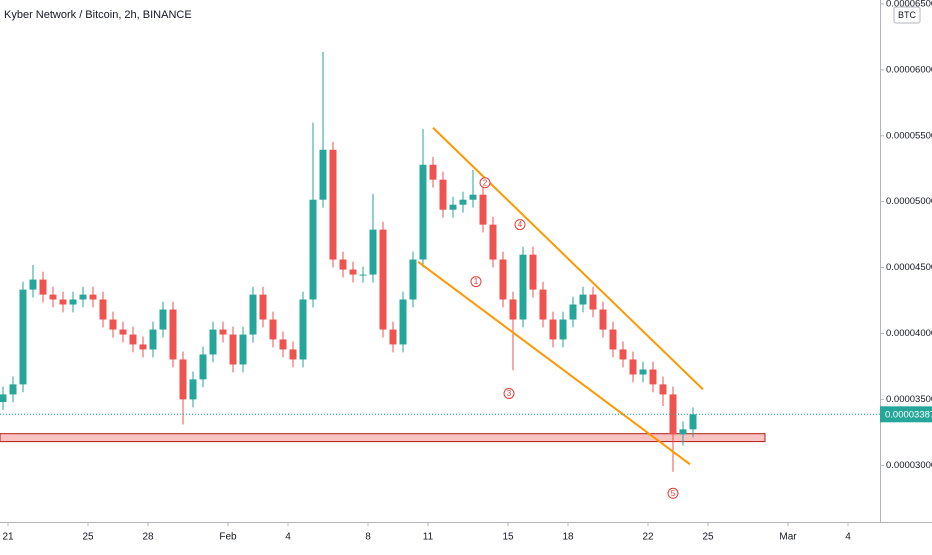 Image resolution: width=932 pixels, height=555 pixels. I want to click on unit-box, so click(907, 15).